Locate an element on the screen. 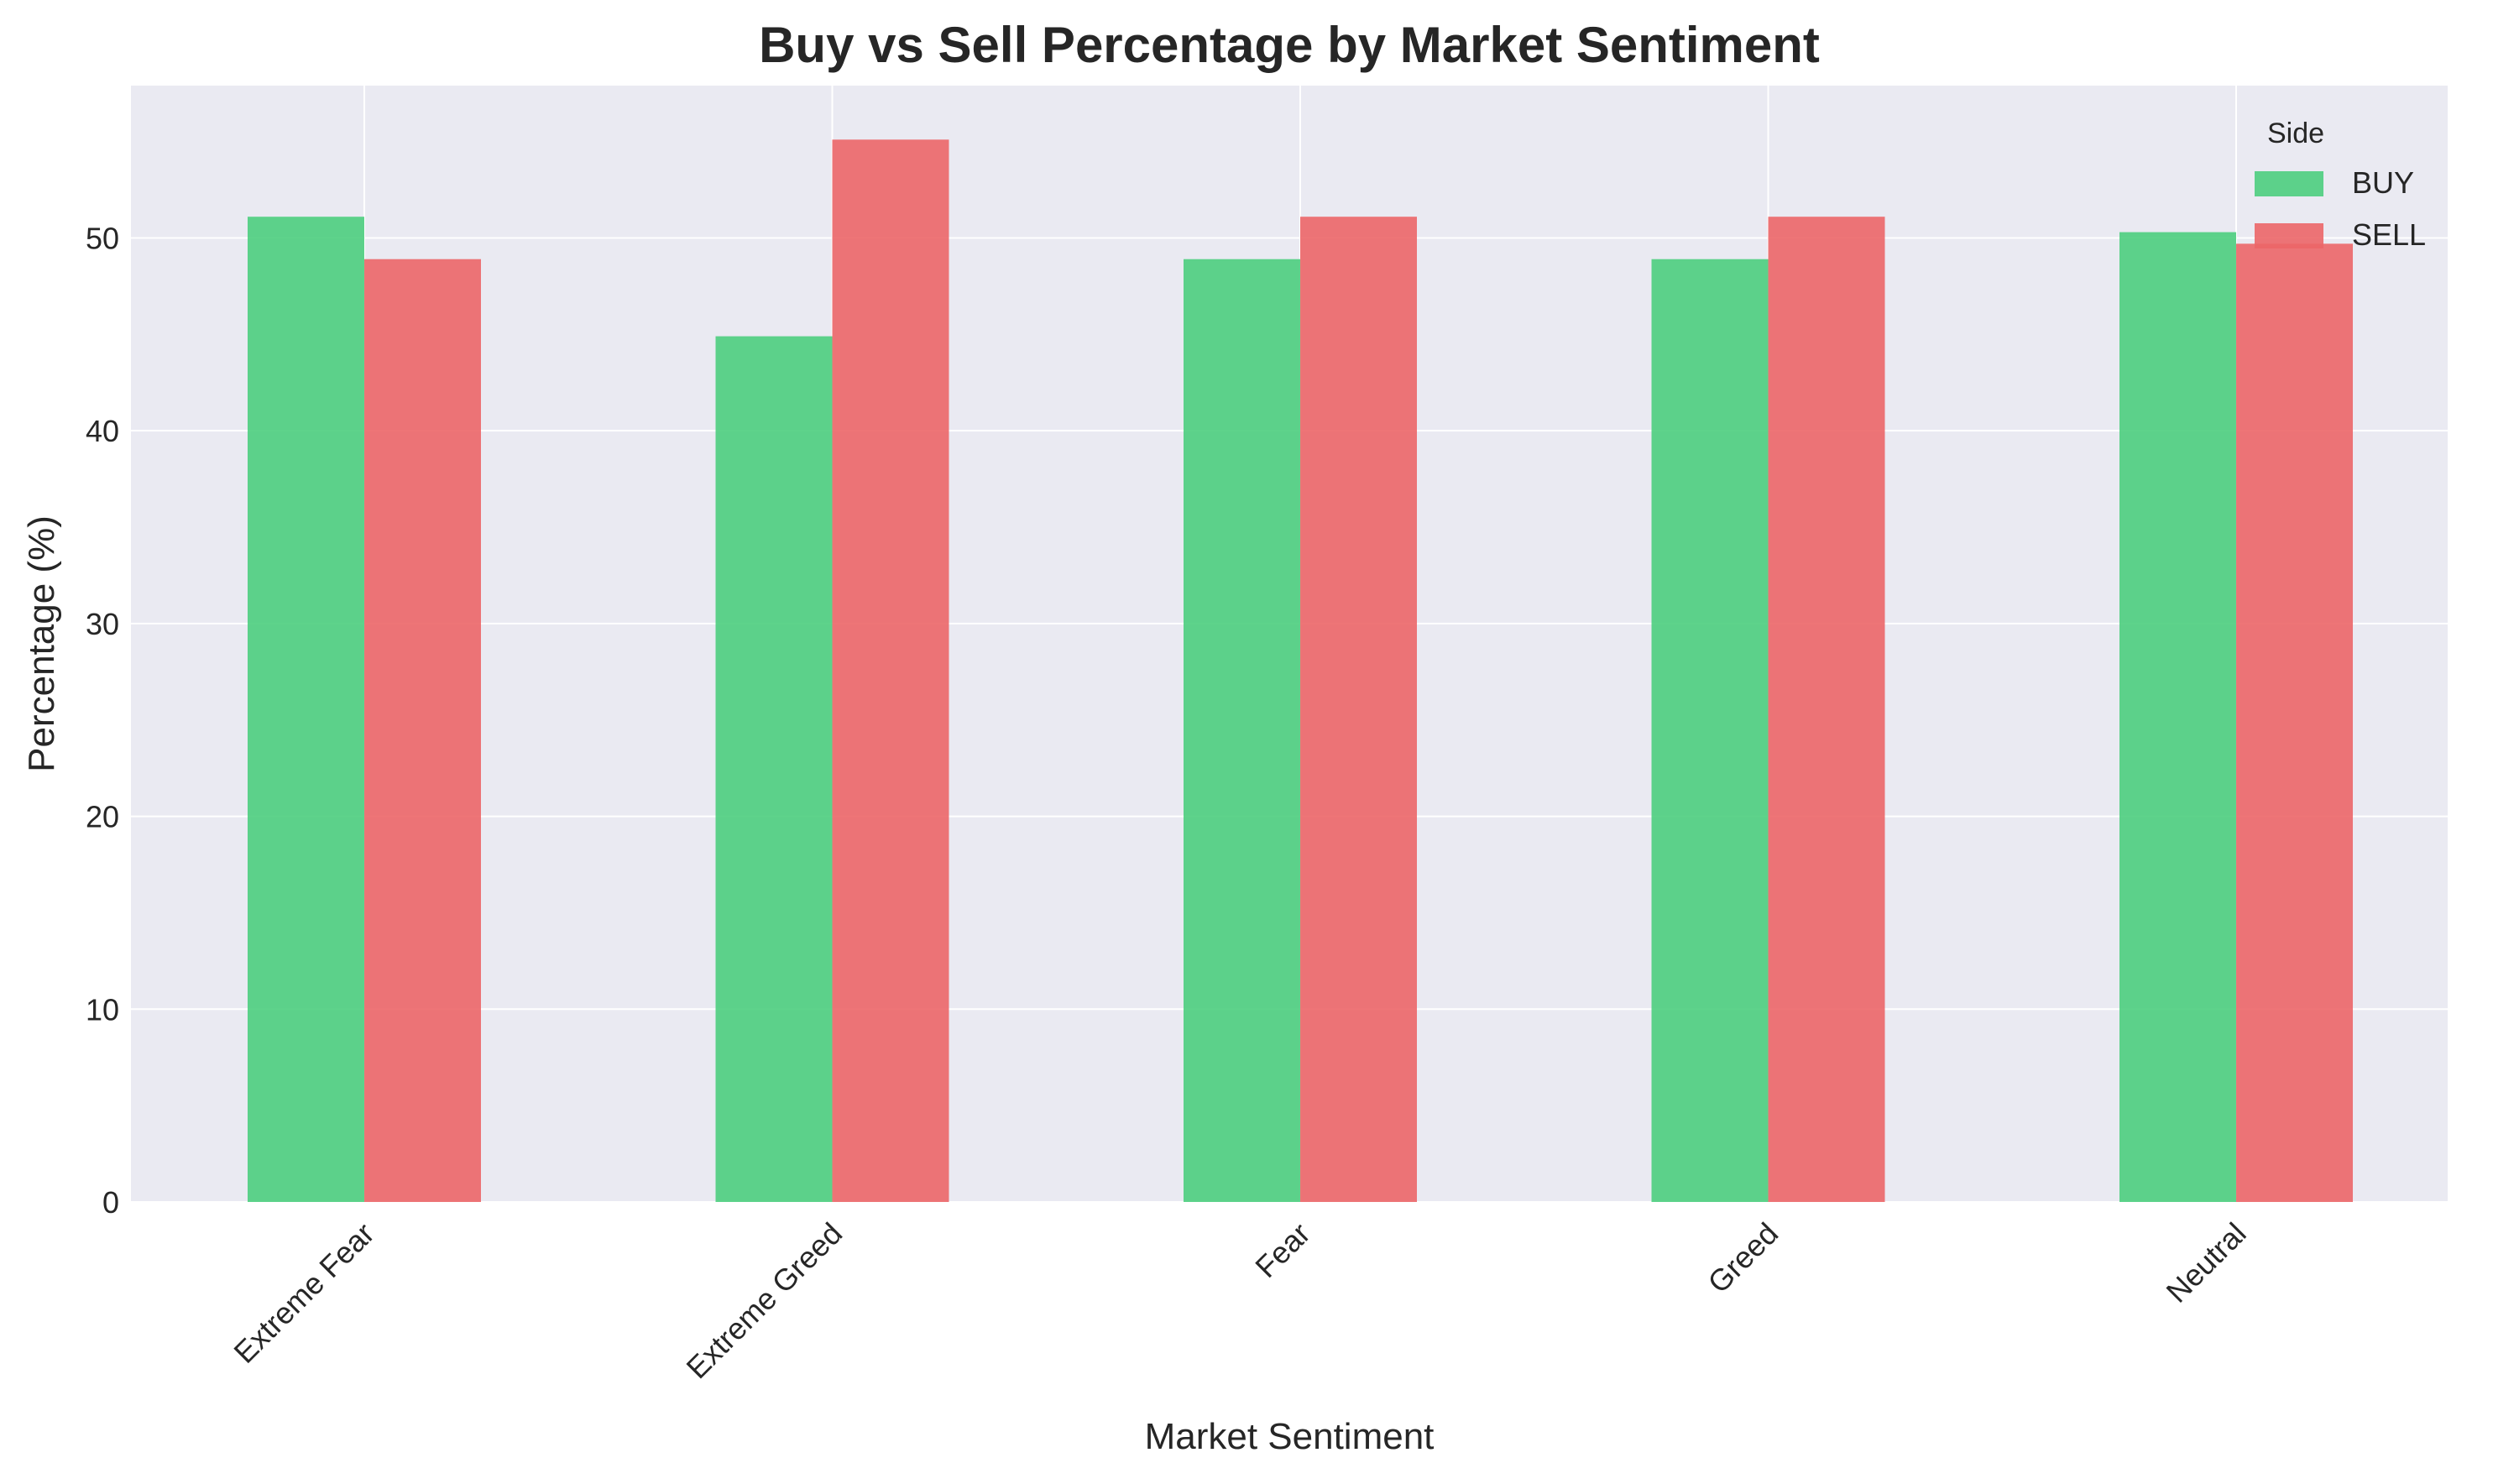 This screenshot has width=2493, height=1484. y-tick-label: 40 is located at coordinates (102, 431).